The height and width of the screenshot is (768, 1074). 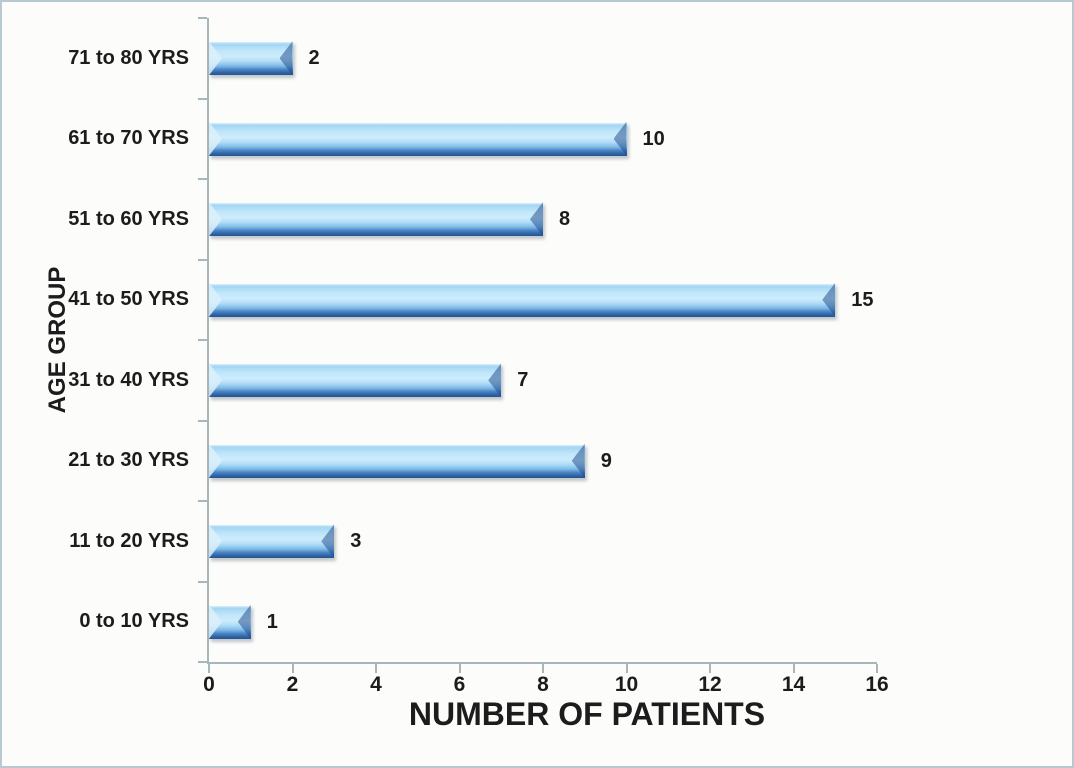 What do you see at coordinates (128, 379) in the screenshot?
I see `category-label: 31 to 40 YRS` at bounding box center [128, 379].